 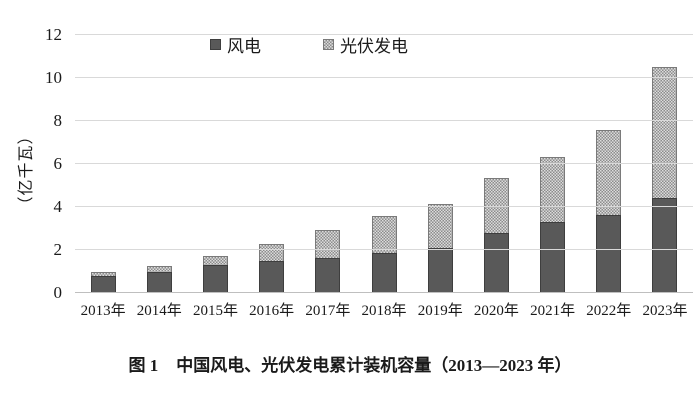 I want to click on gridline-y10, so click(x=384, y=77).